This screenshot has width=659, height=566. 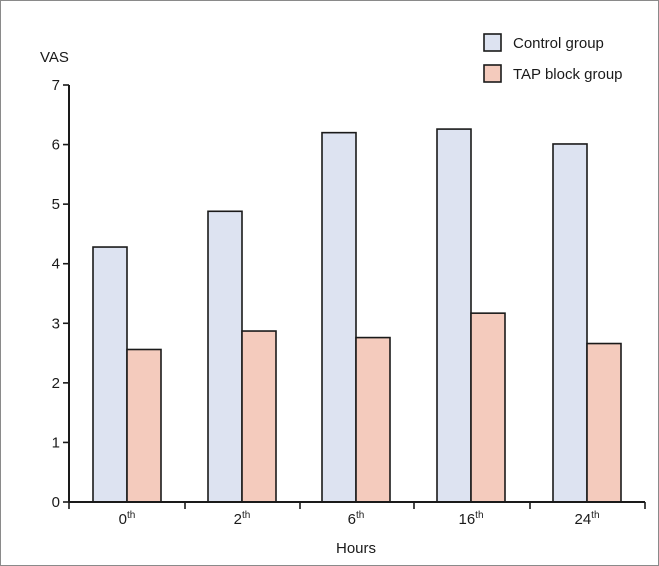 I want to click on x-tick-label-2: 2th, so click(x=242, y=519).